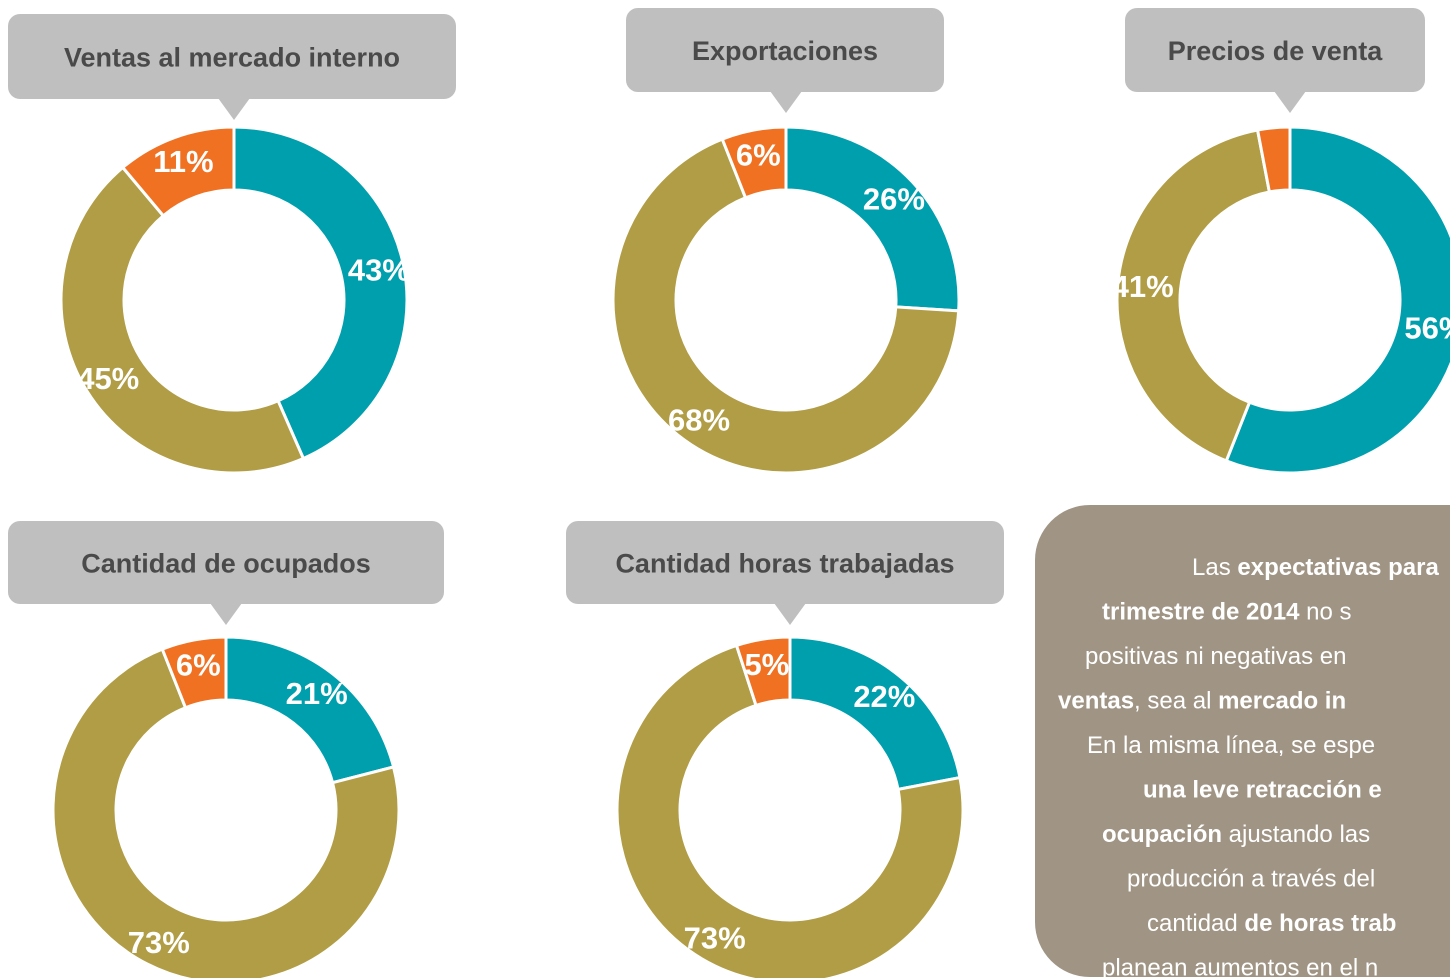 The width and height of the screenshot is (1450, 978). I want to click on value-label: 26%, so click(894, 199).